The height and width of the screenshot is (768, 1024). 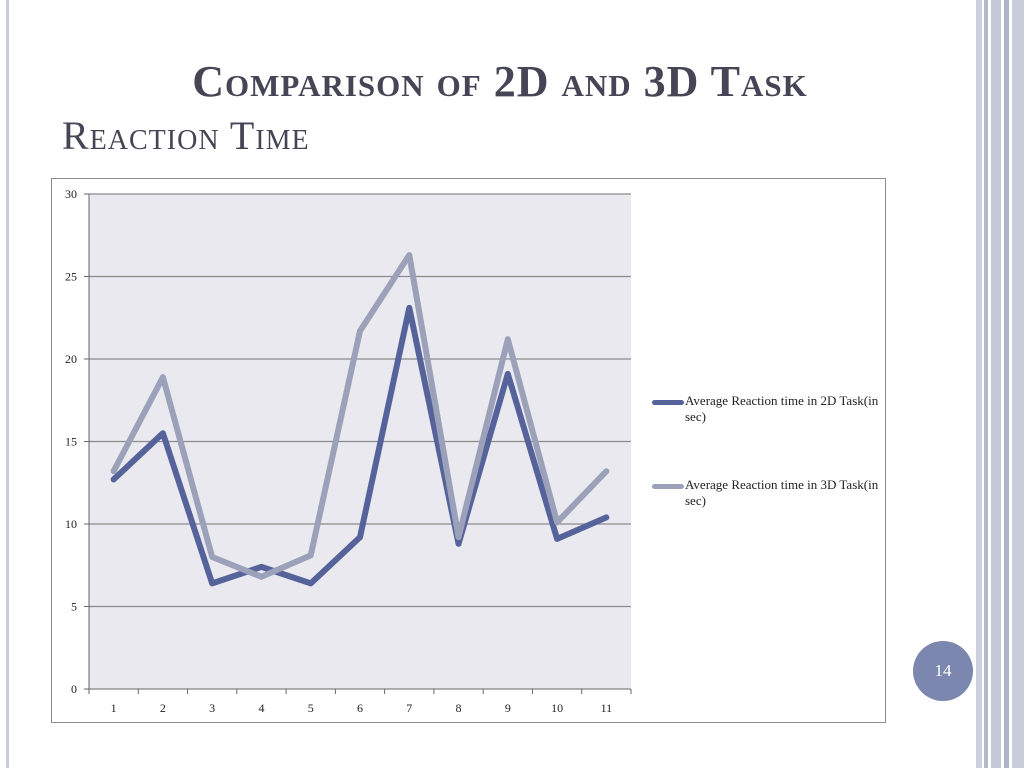 What do you see at coordinates (212, 708) in the screenshot?
I see `x-tick-label: 3` at bounding box center [212, 708].